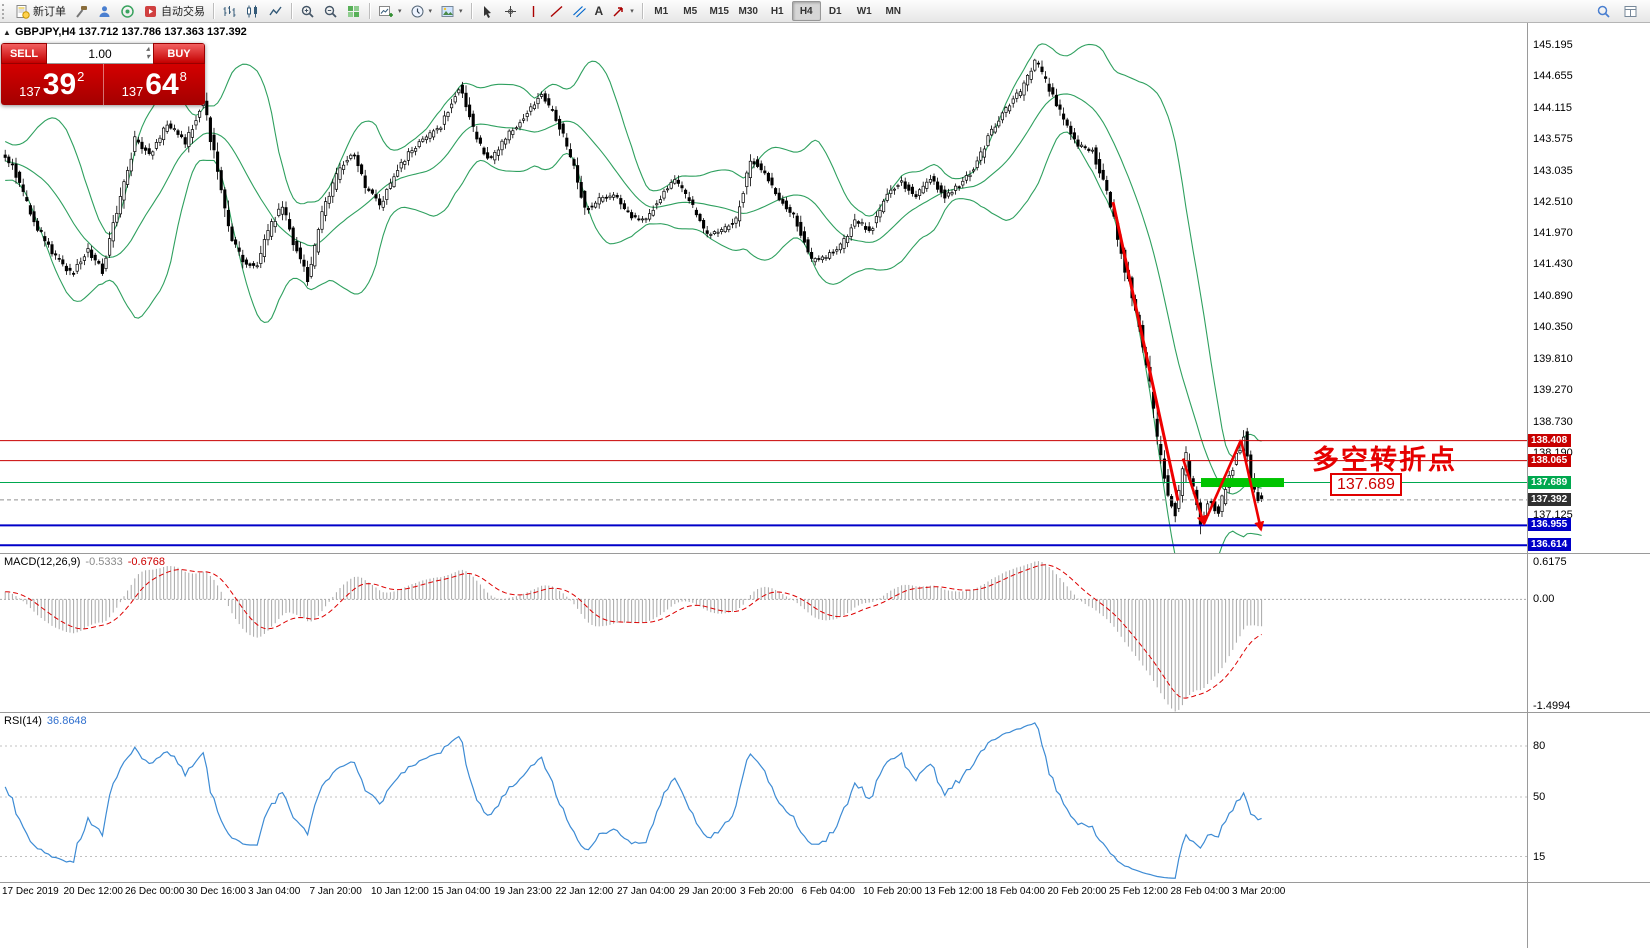 This screenshot has width=1650, height=948. What do you see at coordinates (183, 12) in the screenshot?
I see `autotrading-label: 自动交易` at bounding box center [183, 12].